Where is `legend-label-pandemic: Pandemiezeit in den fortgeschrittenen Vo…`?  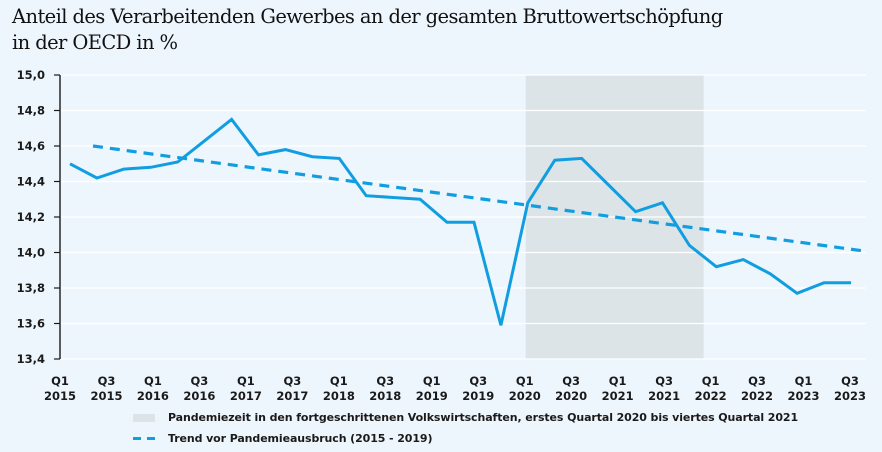
legend-label-pandemic: Pandemiezeit in den fortgeschrittenen Vo… is located at coordinates (483, 417).